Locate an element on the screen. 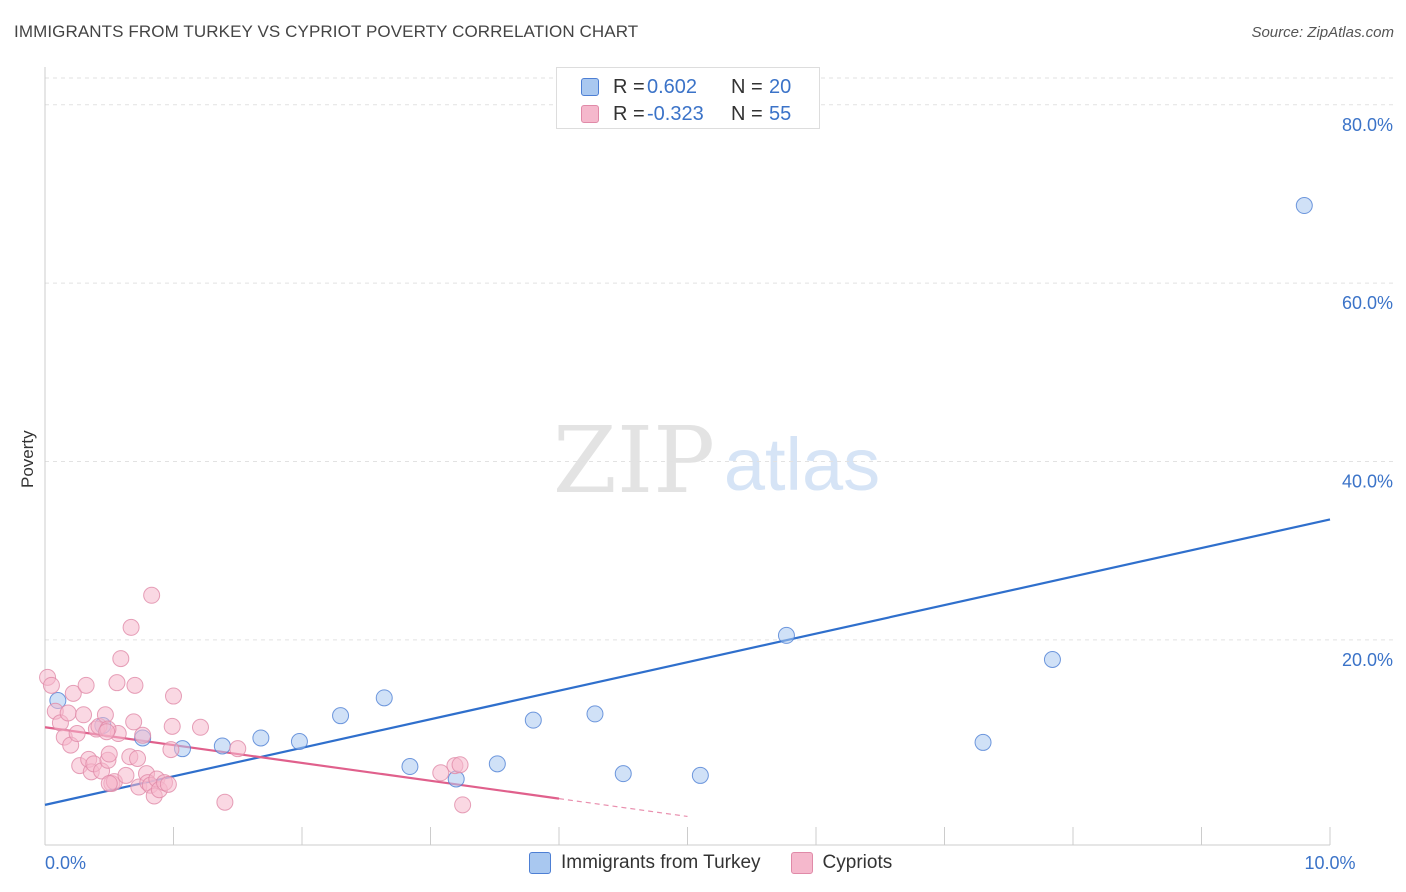 The width and height of the screenshot is (1406, 892). legend-item-turkey: Immigrants from Turkey is located at coordinates (645, 863).